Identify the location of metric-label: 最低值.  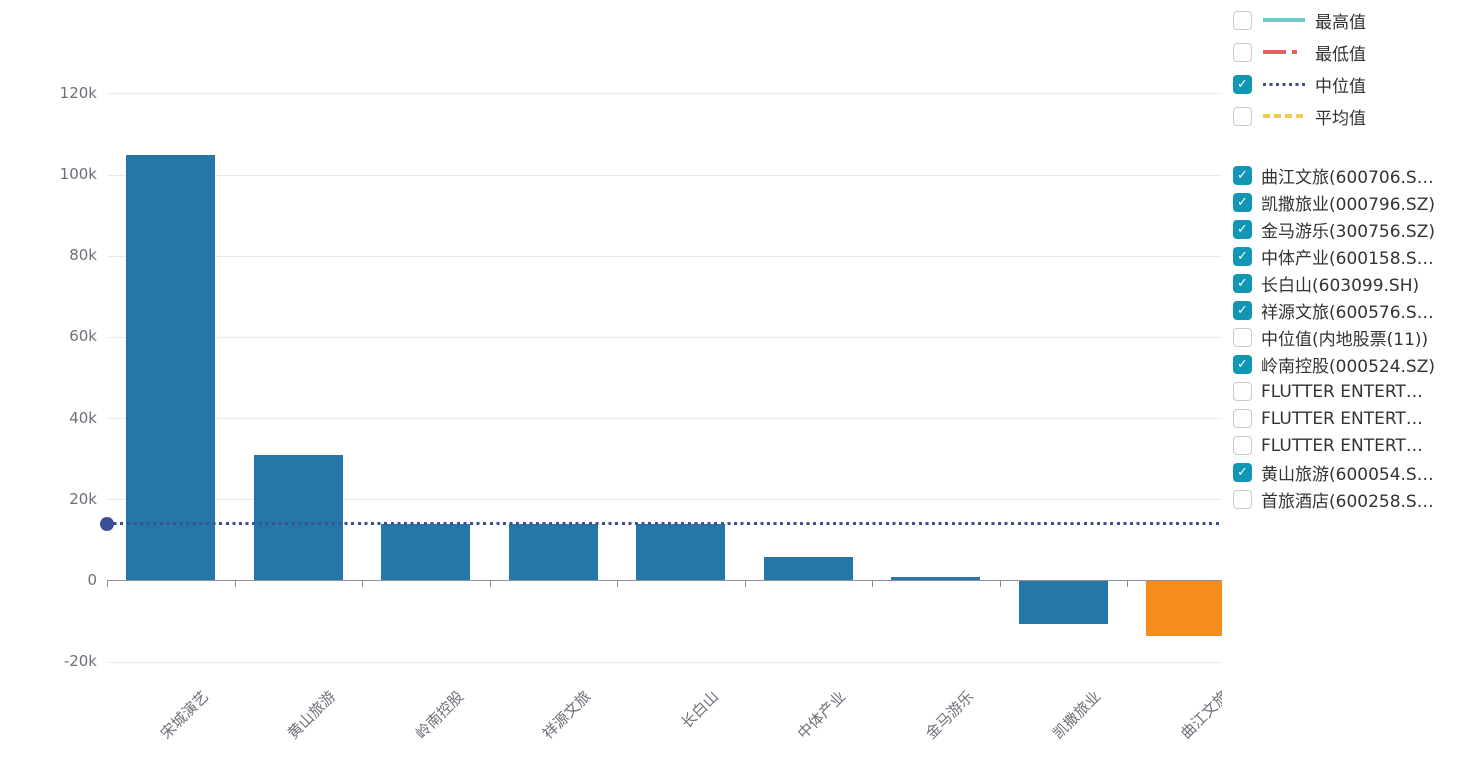
(1340, 54).